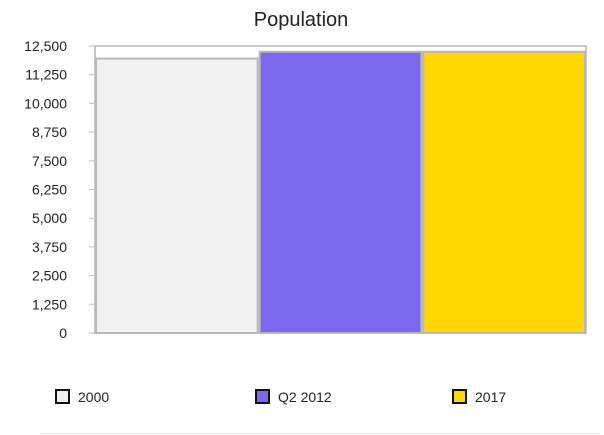 This screenshot has width=604, height=435. Describe the element at coordinates (93, 397) in the screenshot. I see `legend-label: 2000` at that location.